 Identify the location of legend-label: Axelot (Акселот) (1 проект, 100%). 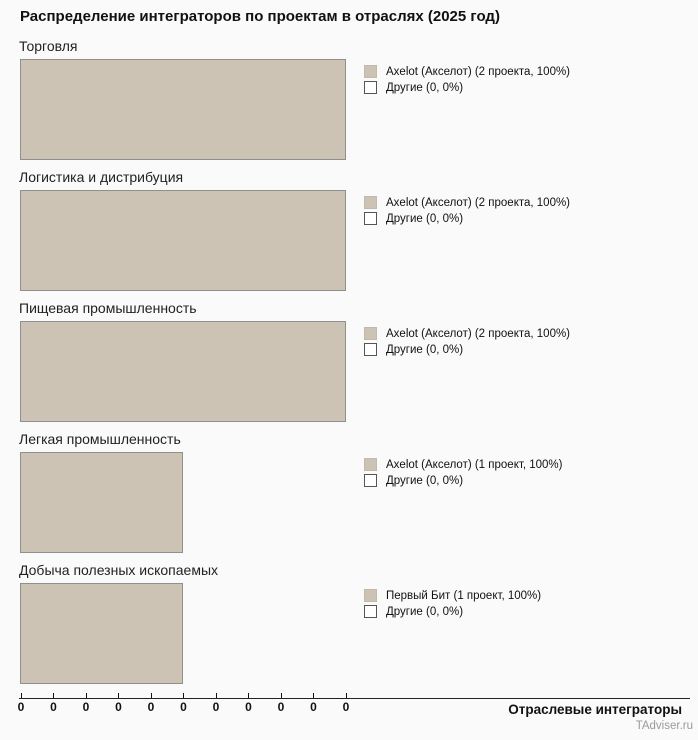
(474, 464).